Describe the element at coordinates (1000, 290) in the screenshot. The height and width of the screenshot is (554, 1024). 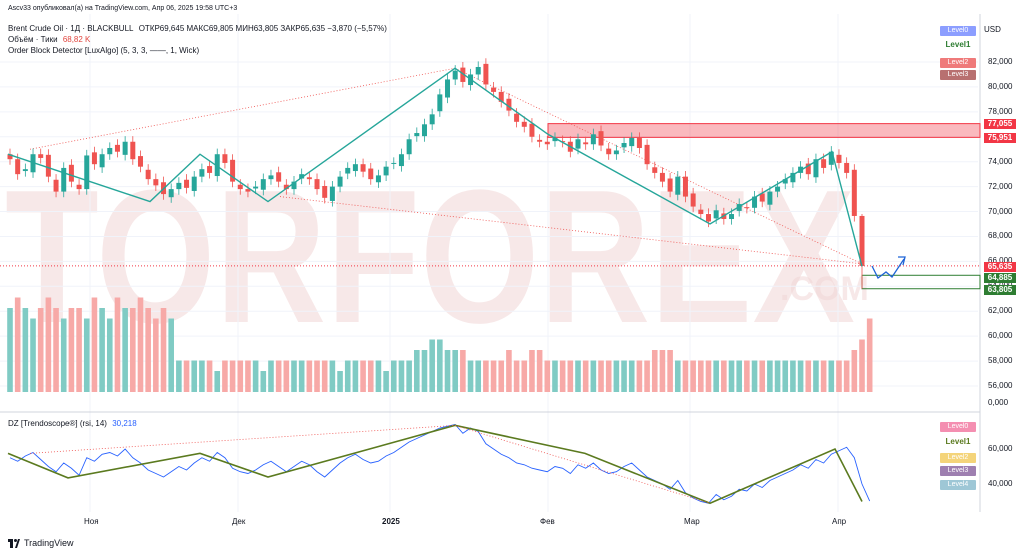
I see `low-tag: 63,805` at that location.